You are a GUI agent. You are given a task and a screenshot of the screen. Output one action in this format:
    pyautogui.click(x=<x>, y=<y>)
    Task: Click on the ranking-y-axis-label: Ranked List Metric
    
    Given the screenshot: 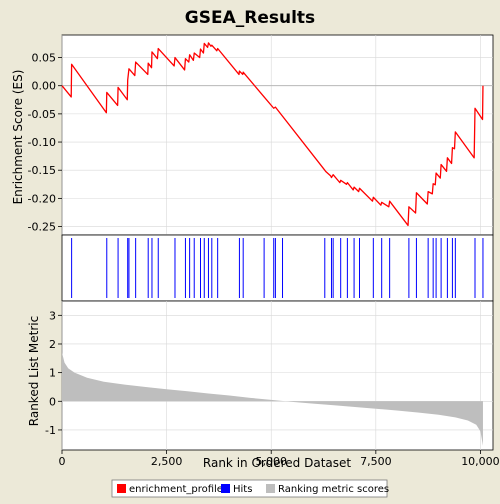 What is the action you would take?
    pyautogui.click(x=34, y=371)
    